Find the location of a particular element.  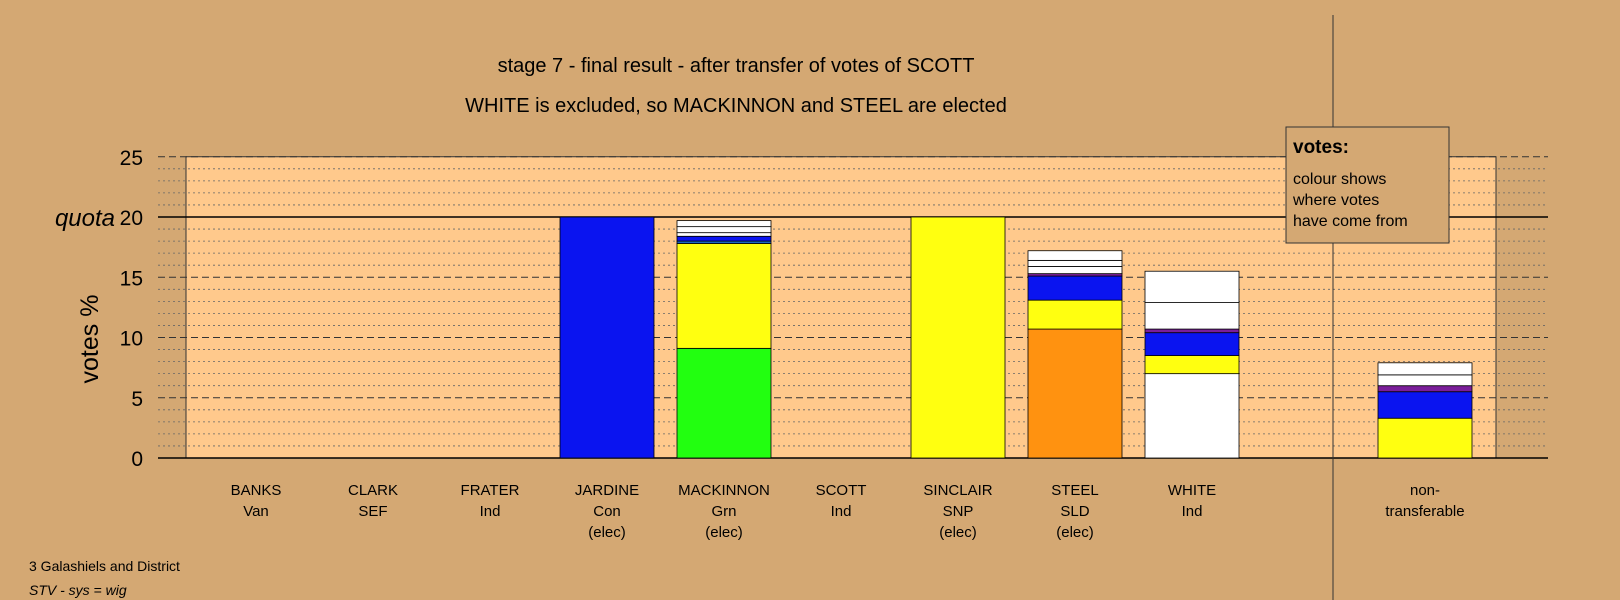

candidate-label: Van is located at coordinates (256, 511).